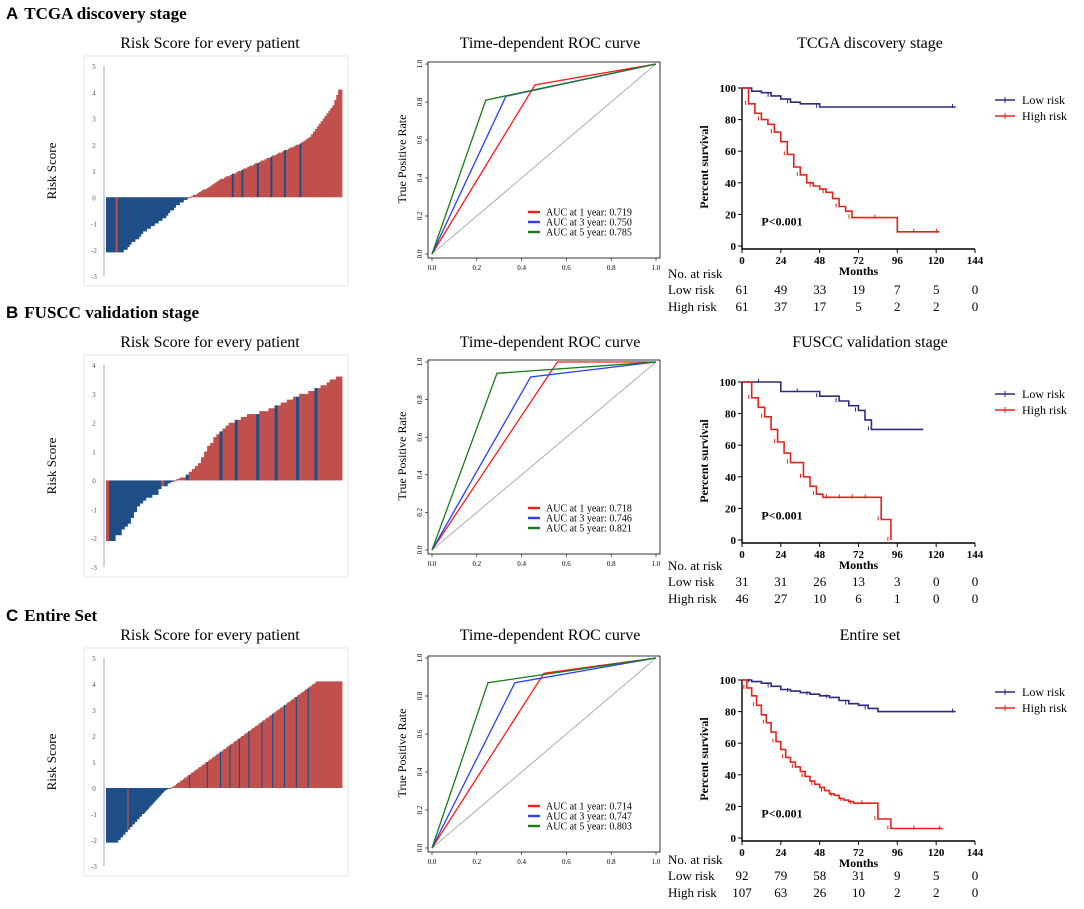 The height and width of the screenshot is (909, 1084). I want to click on y-tick-label: 20, so click(731, 807).